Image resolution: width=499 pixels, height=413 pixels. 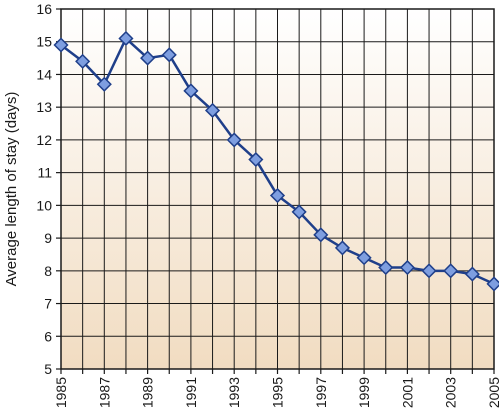 I want to click on x-tick-label: 1991, so click(x=191, y=392).